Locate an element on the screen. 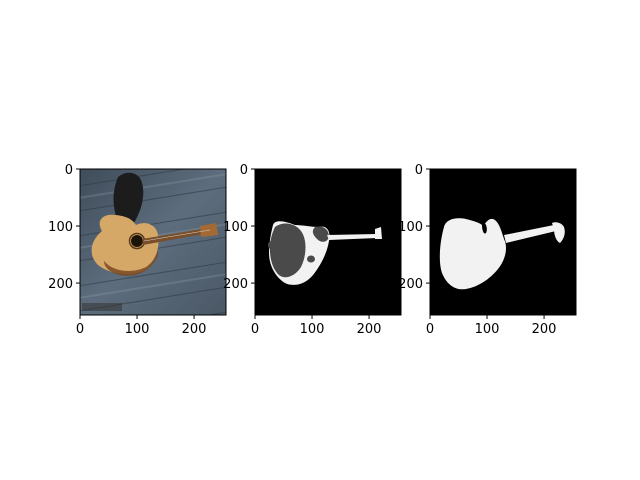 The image size is (640, 480). panel-photo: 0 100 200 0 100 200 is located at coordinates (137, 250).